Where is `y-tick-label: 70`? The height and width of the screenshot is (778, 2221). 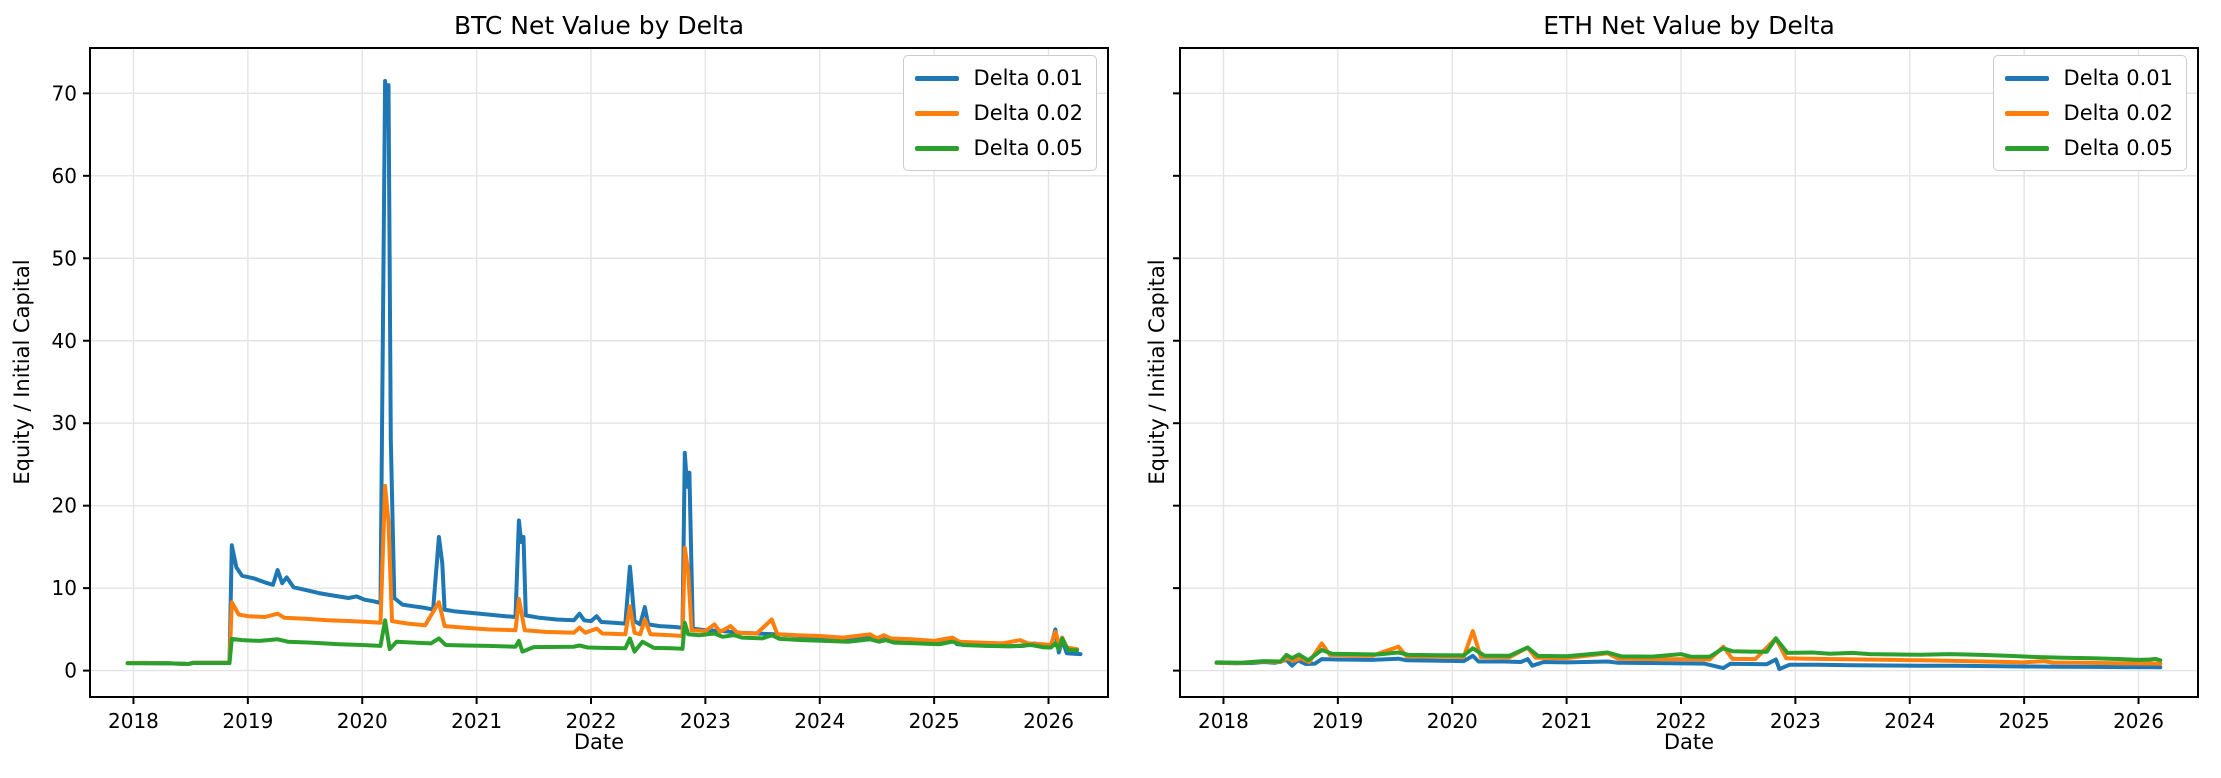
y-tick-label: 70 is located at coordinates (64, 93).